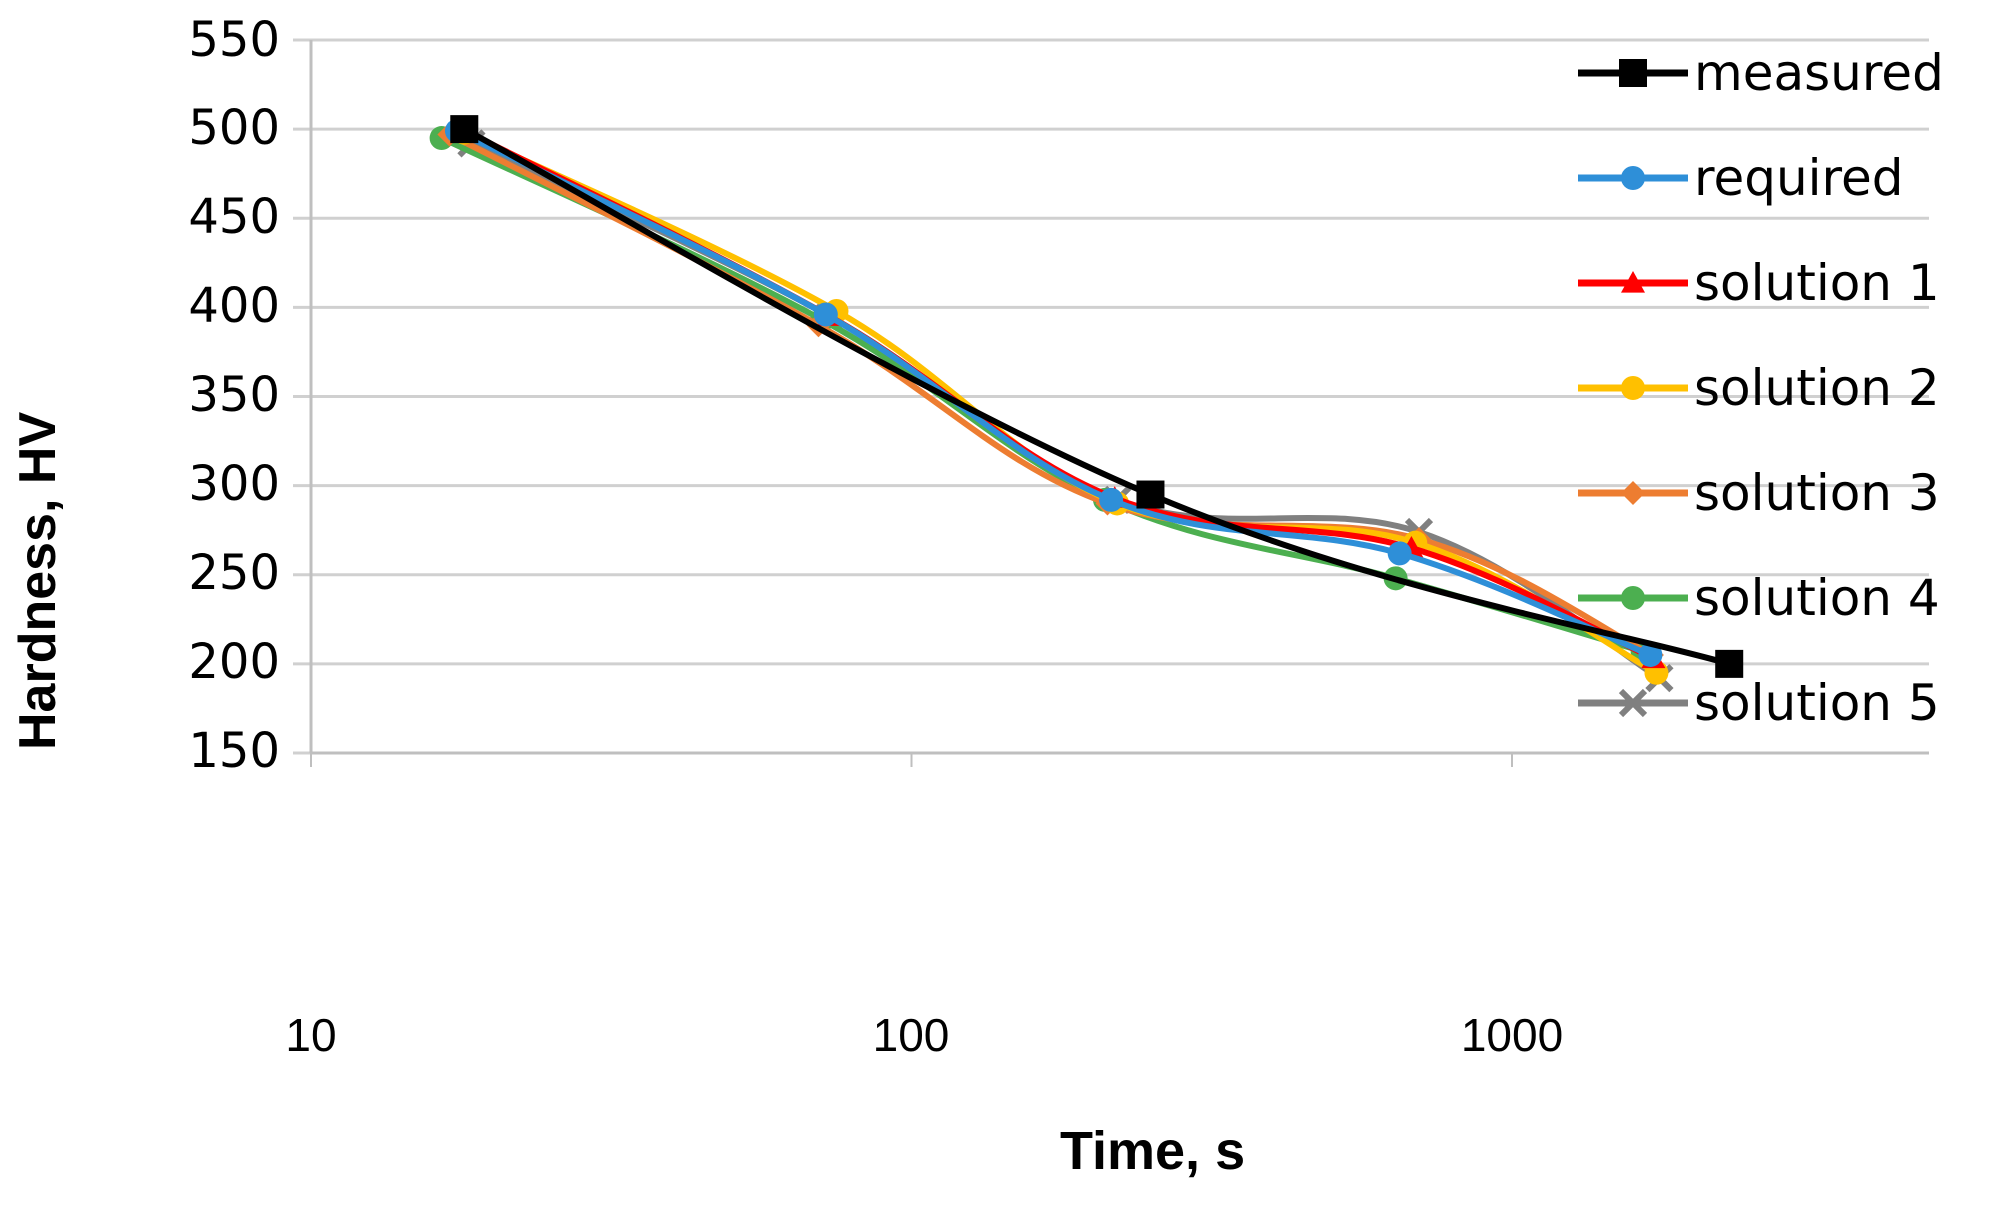  Describe the element at coordinates (1819, 72) in the screenshot. I see `legend-label: measured` at that location.